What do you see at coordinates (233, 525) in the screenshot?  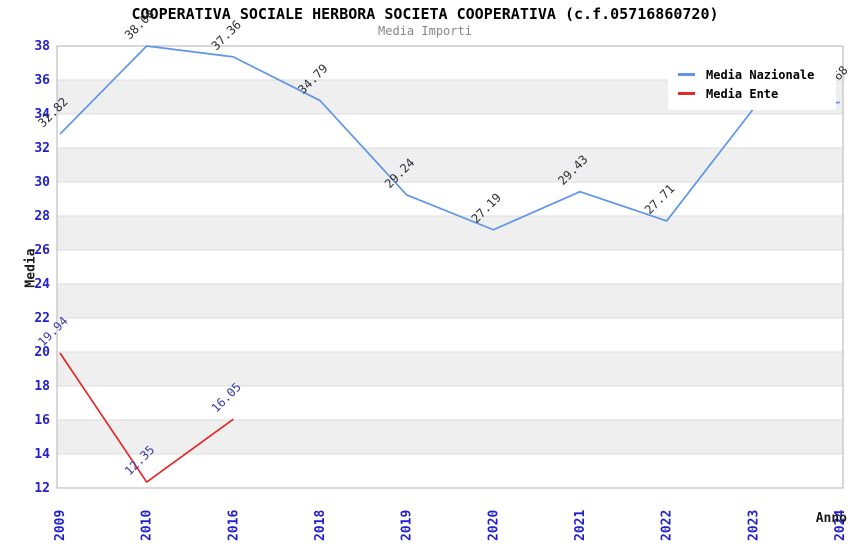 I see `x-tick-label: 2016` at bounding box center [233, 525].